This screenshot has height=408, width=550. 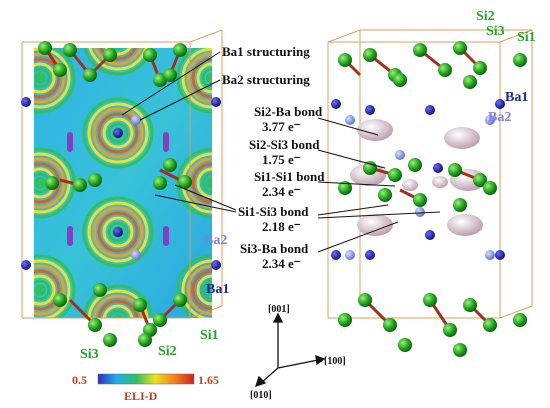 What do you see at coordinates (495, 31) in the screenshot?
I see `atom-label: Si3` at bounding box center [495, 31].